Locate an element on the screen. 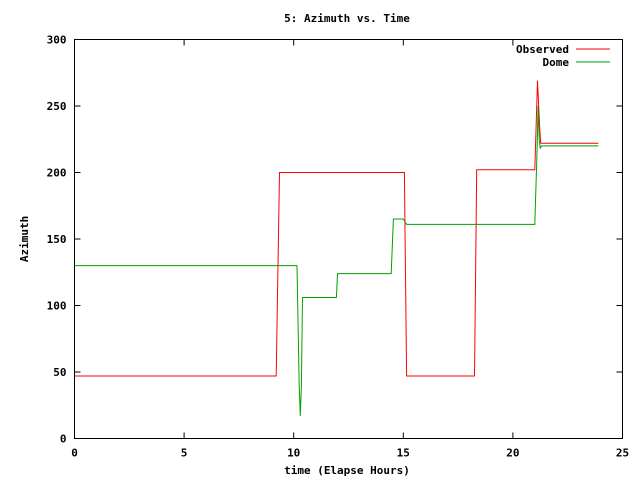 This screenshot has height=480, width=640. y-tick-label: 100 is located at coordinates (57, 306).